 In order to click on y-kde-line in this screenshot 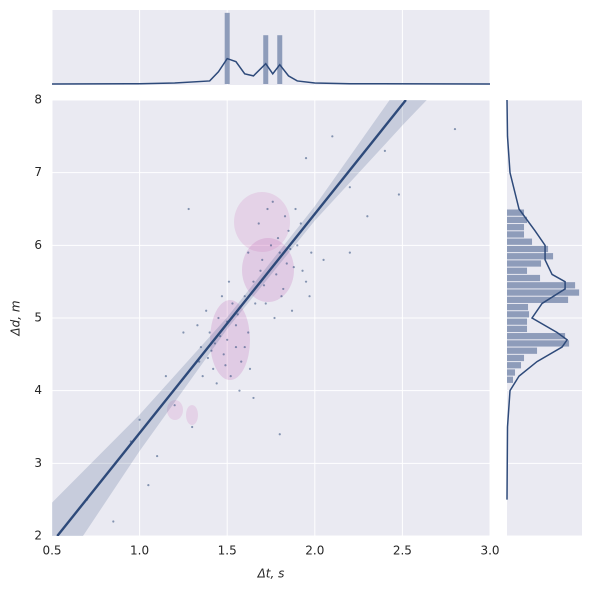, I will do `click(537, 299)`.